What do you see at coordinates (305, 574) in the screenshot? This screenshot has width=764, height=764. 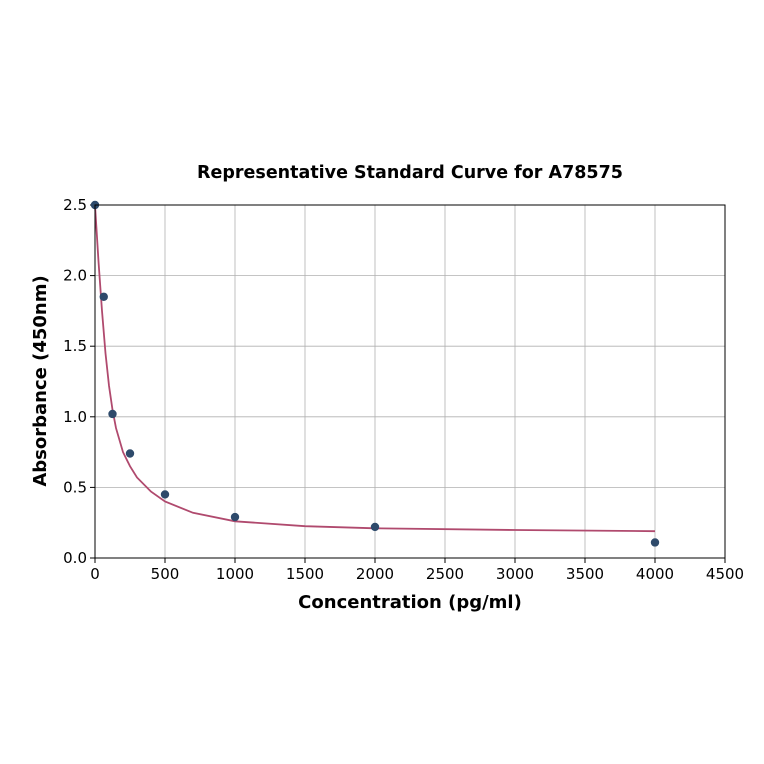 I see `x-tick-label: 1500` at bounding box center [305, 574].